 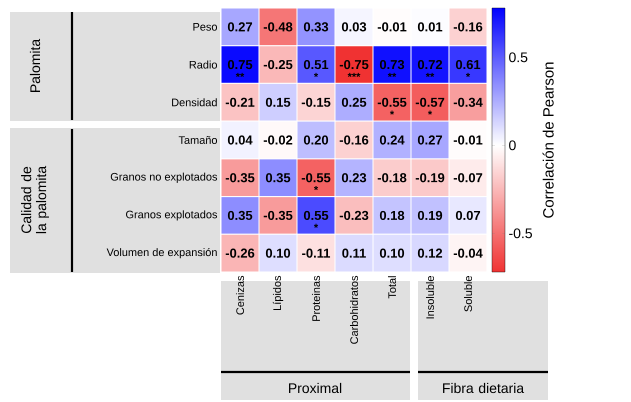 I want to click on data-label: 0.25, so click(x=354, y=102).